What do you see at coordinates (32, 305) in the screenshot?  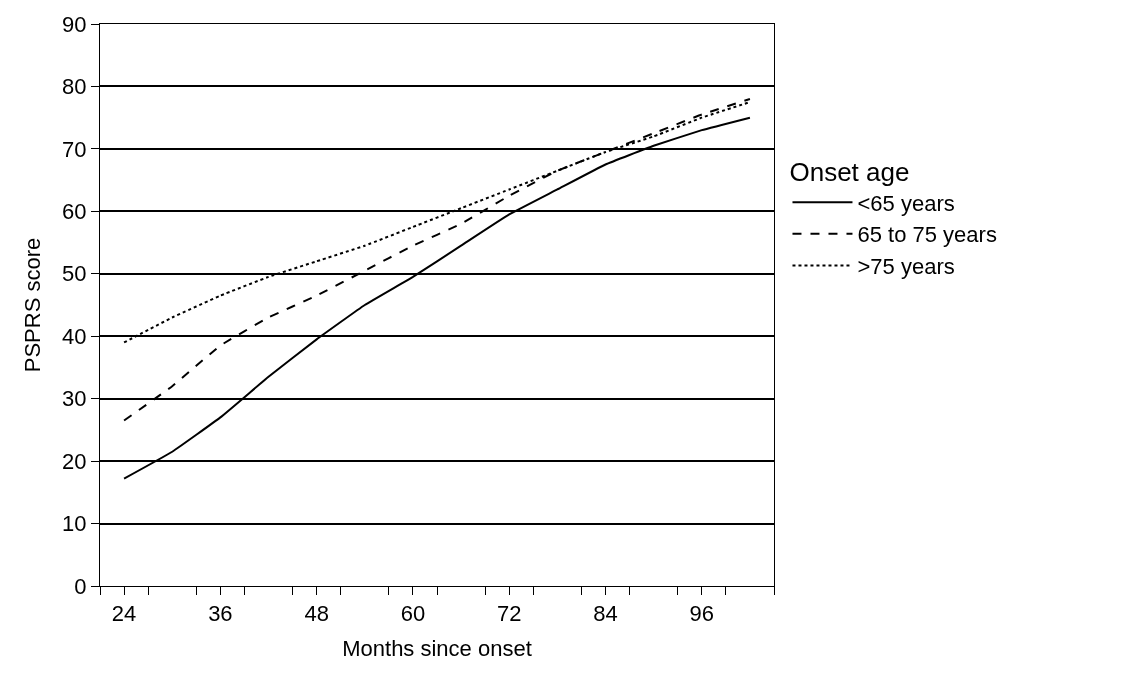 I see `y-axis-title: PSPRS score` at bounding box center [32, 305].